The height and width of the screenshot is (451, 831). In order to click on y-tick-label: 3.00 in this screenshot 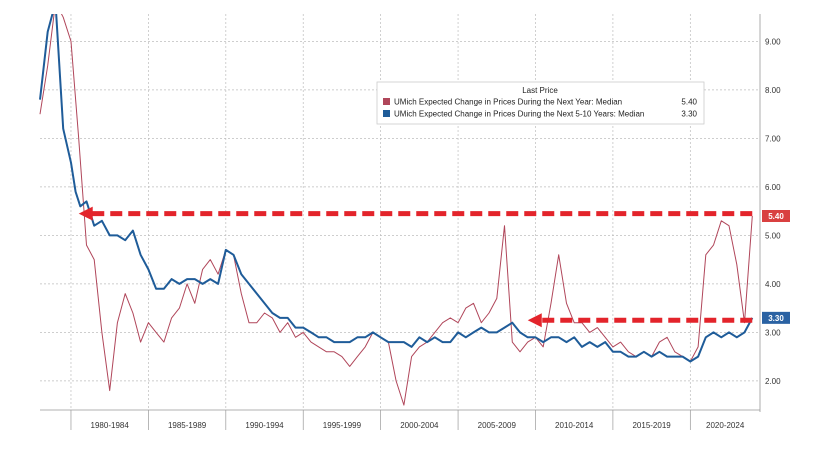, I will do `click(773, 332)`.